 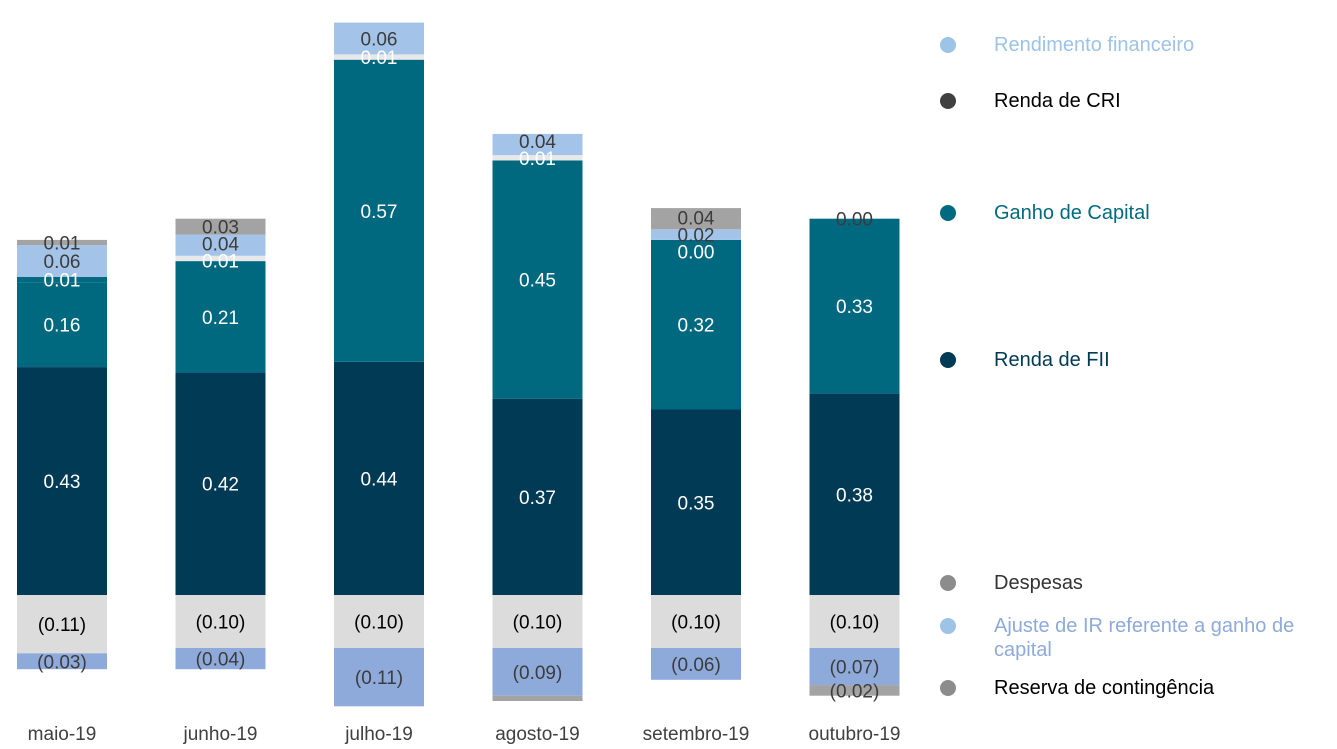 I want to click on data-label-ganho-de-capital: 0.33, so click(x=854, y=307).